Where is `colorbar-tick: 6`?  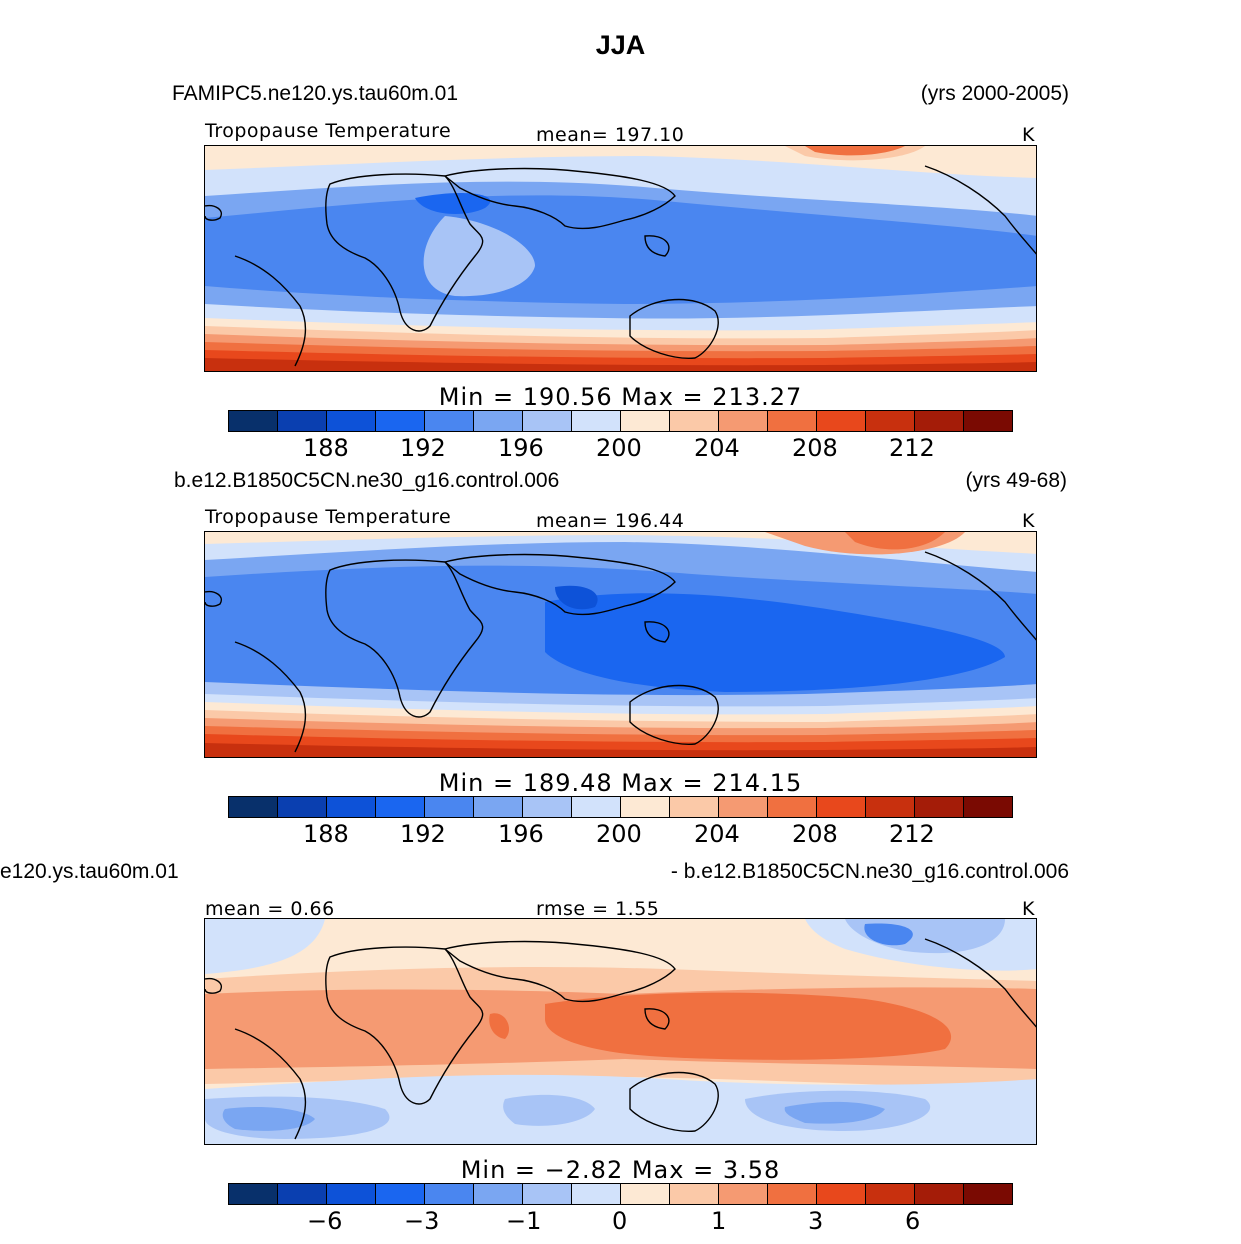
colorbar-tick: 6 is located at coordinates (913, 1221).